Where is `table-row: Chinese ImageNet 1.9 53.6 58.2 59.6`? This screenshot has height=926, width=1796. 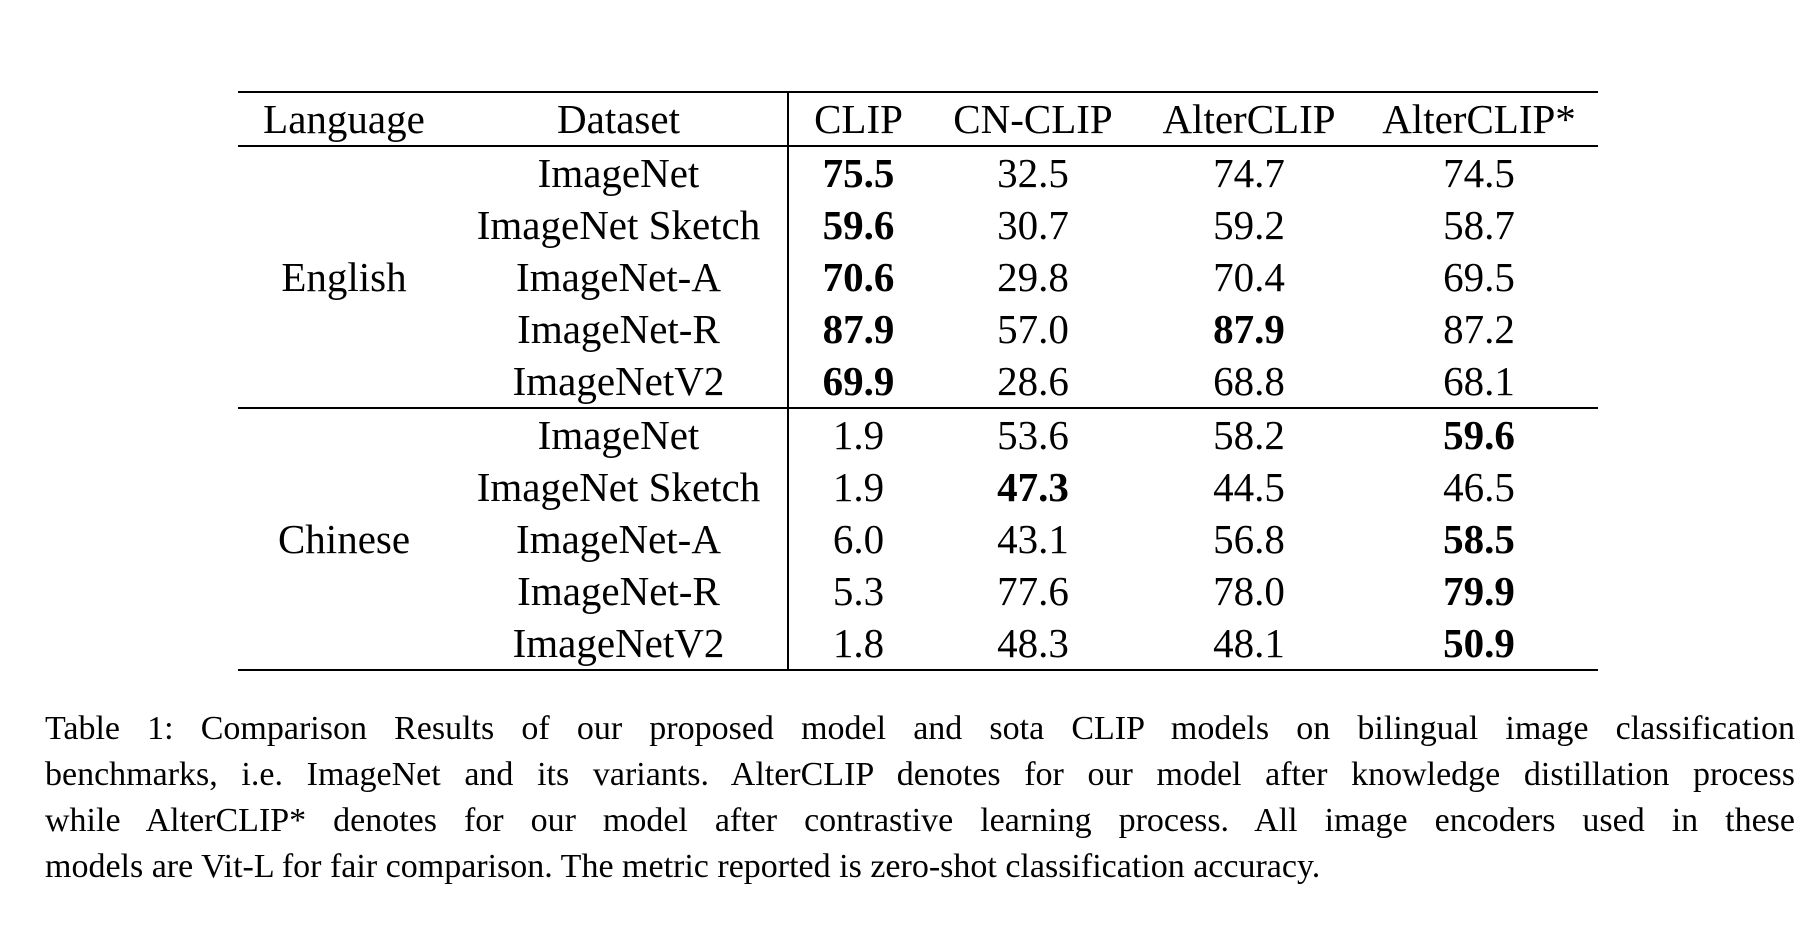 table-row: Chinese ImageNet 1.9 53.6 58.2 59.6 is located at coordinates (918, 485).